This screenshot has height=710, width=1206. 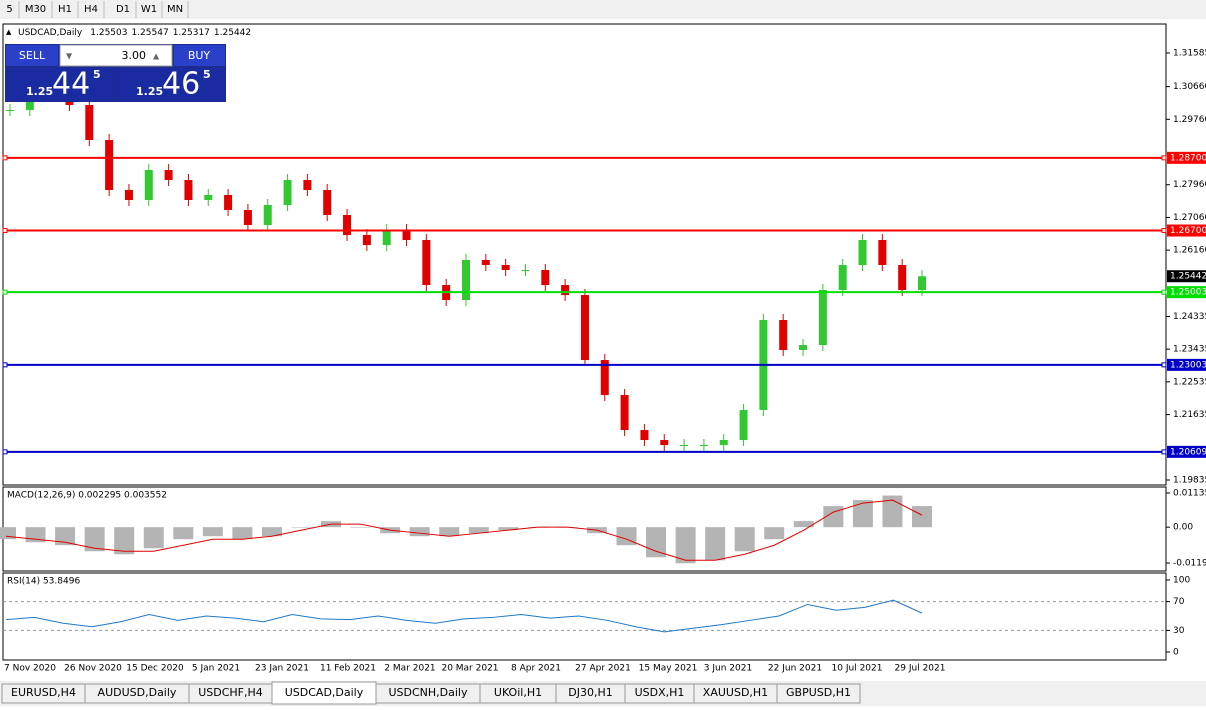 What do you see at coordinates (116, 55) in the screenshot?
I see `volume-input` at bounding box center [116, 55].